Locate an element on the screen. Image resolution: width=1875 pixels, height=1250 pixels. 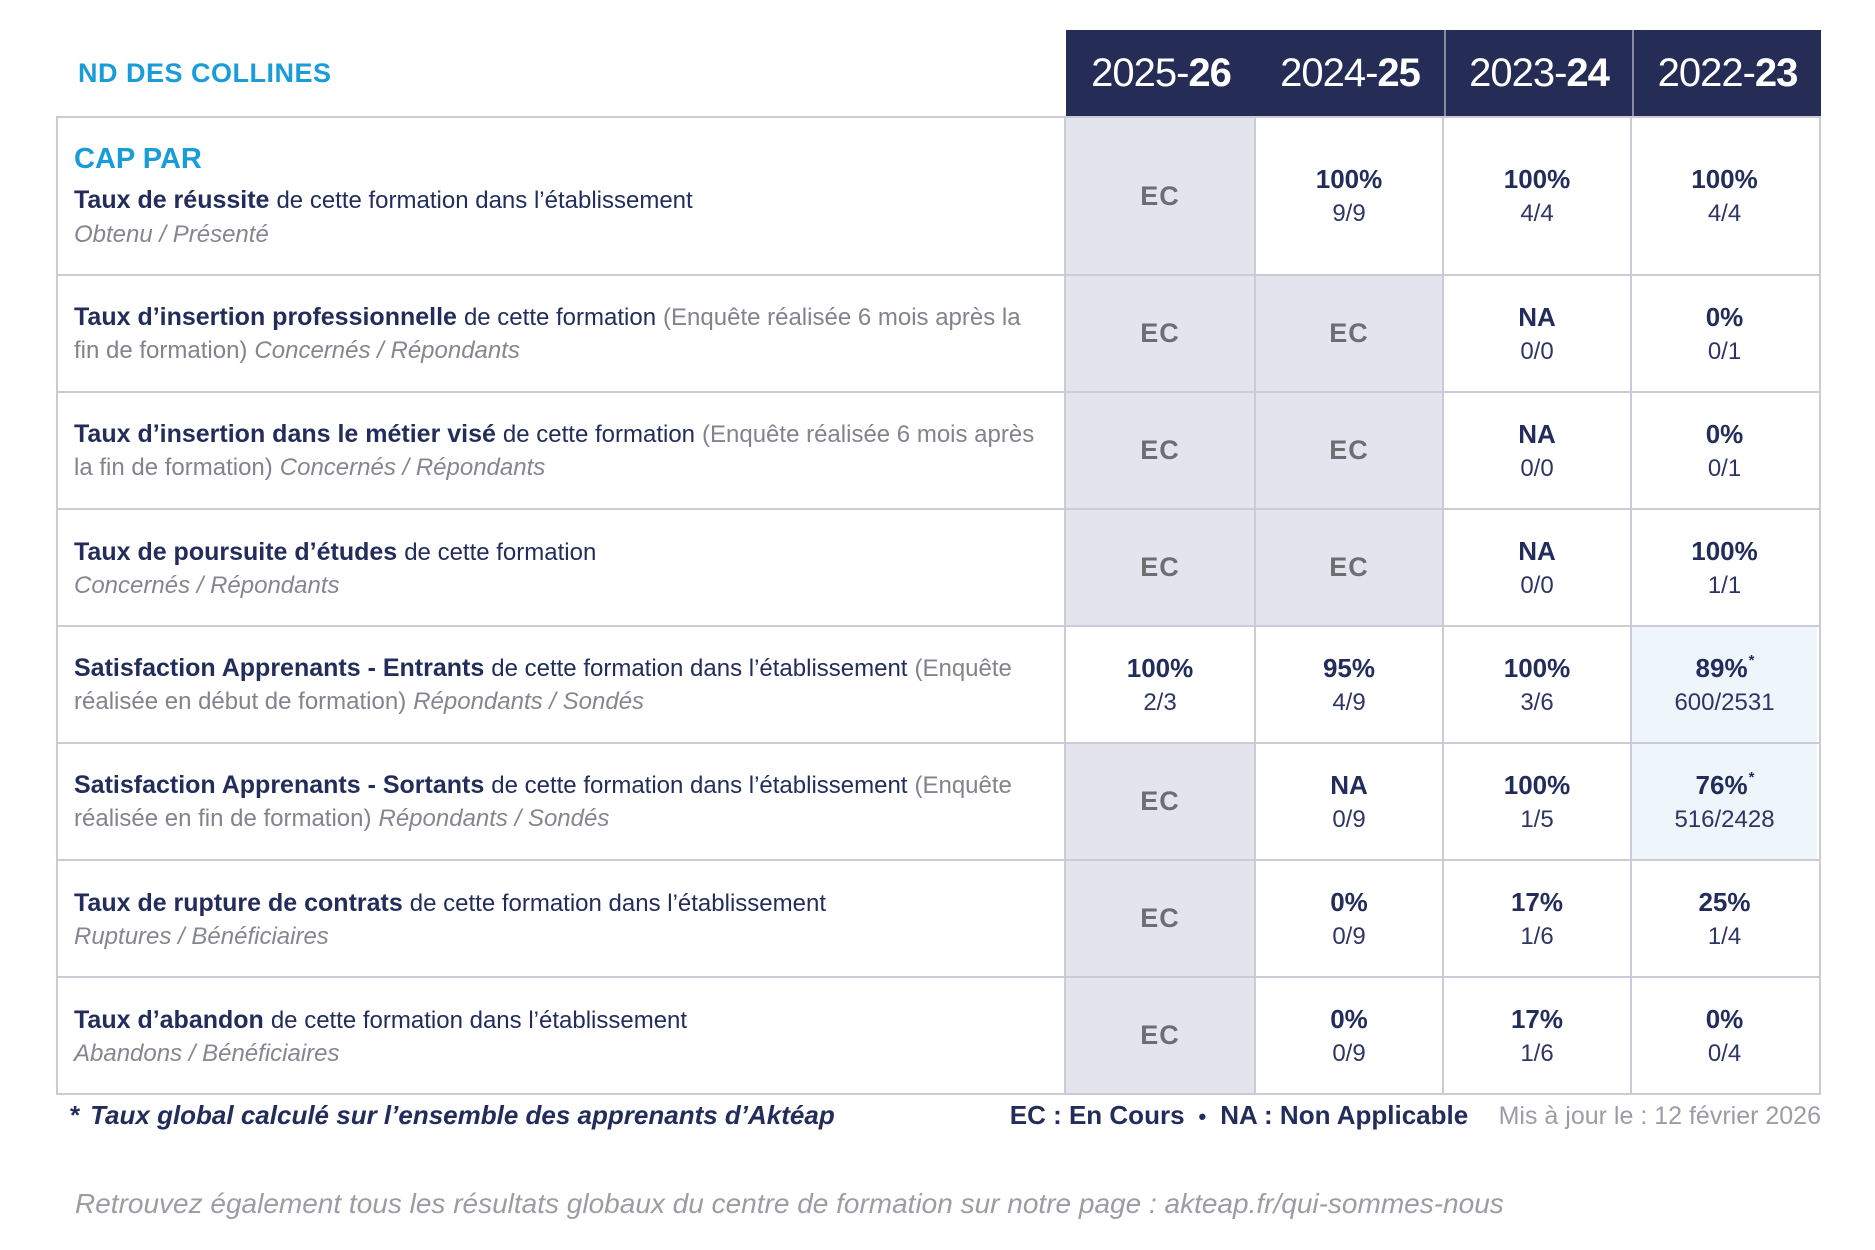
indicator-ratio-caption: Abandons / Bénéficiaires is located at coordinates (207, 1054).